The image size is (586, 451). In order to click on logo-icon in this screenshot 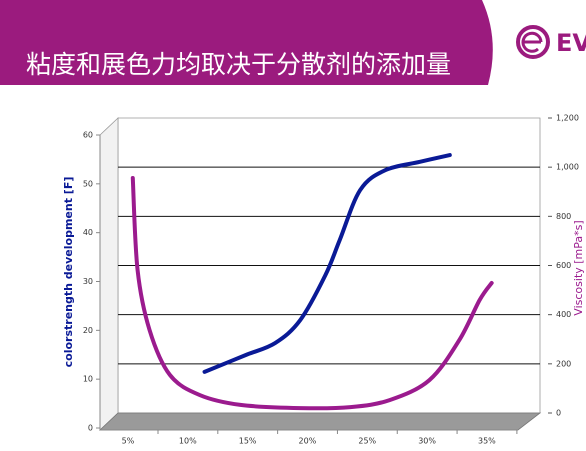, I will do `click(533, 42)`.